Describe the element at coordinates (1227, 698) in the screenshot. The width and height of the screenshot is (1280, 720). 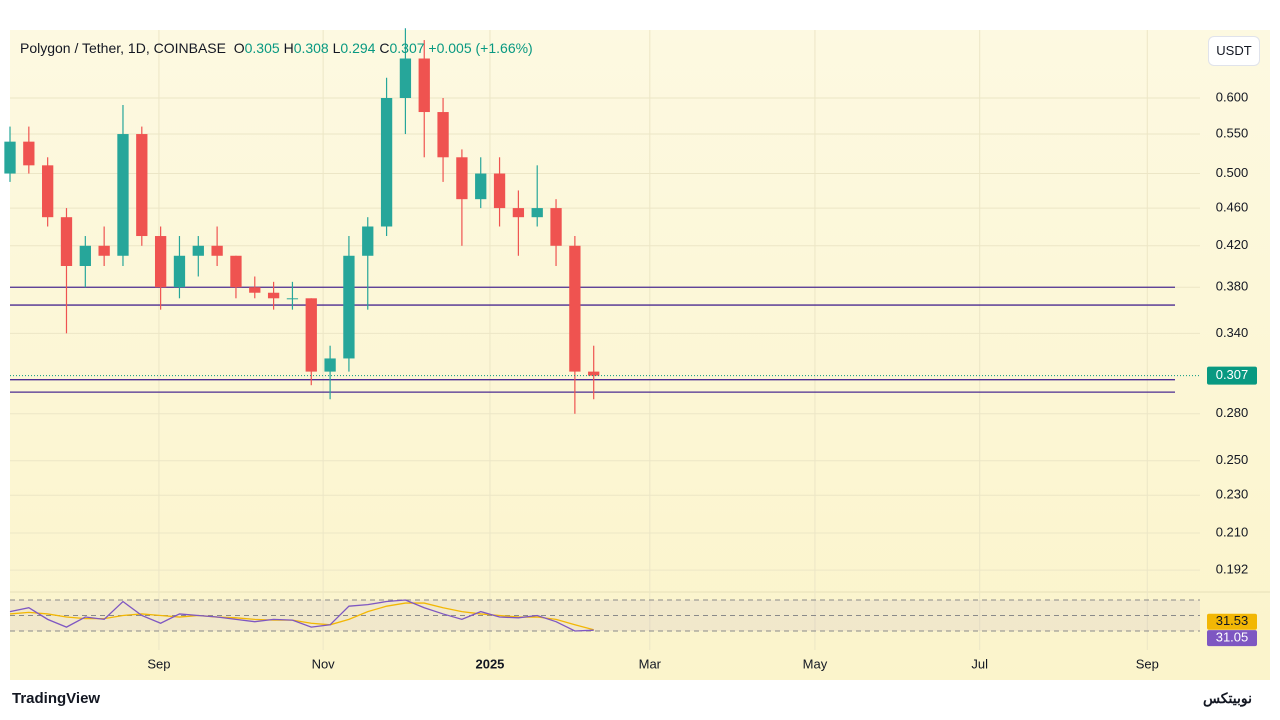
I see `watermark: نوبیتکس` at that location.